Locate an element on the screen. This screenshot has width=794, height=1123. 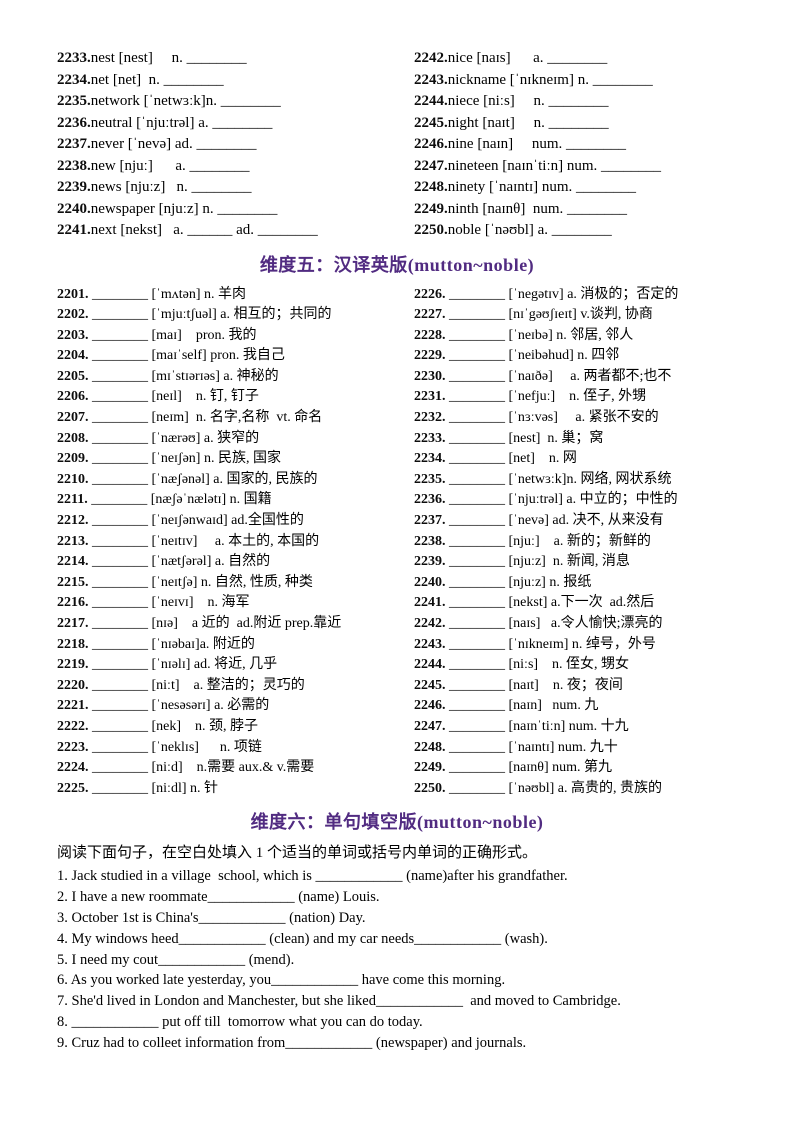
vocab-entry: 2244. ________ [niːs] n. 侄女, 甥女 is located at coordinates (584, 665).